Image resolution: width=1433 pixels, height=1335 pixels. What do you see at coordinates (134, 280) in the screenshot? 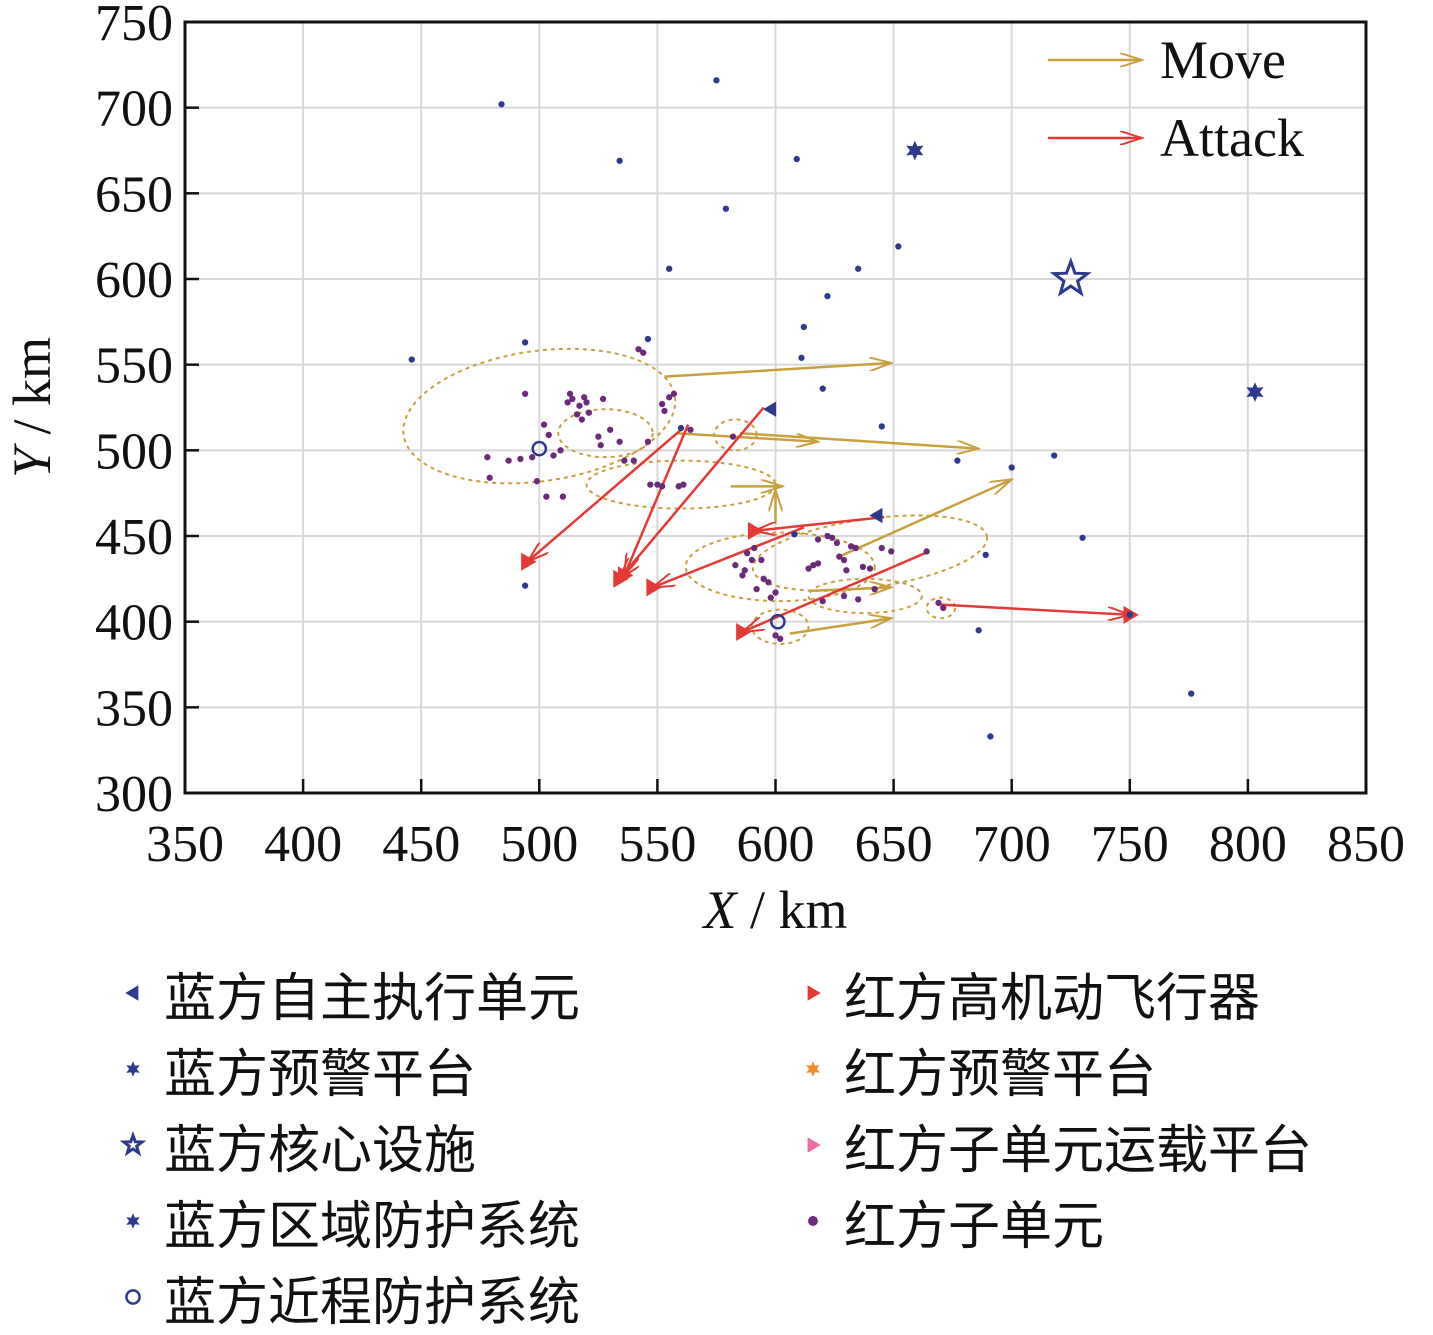
I see `y-tick-label: 600` at bounding box center [134, 280].